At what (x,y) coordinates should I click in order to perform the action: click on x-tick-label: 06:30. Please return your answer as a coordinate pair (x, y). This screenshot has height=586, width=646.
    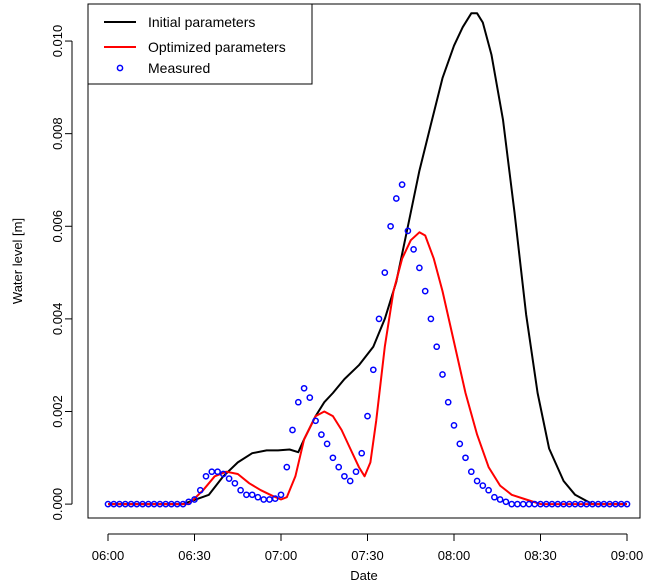
    Looking at the image, I should click on (194, 555).